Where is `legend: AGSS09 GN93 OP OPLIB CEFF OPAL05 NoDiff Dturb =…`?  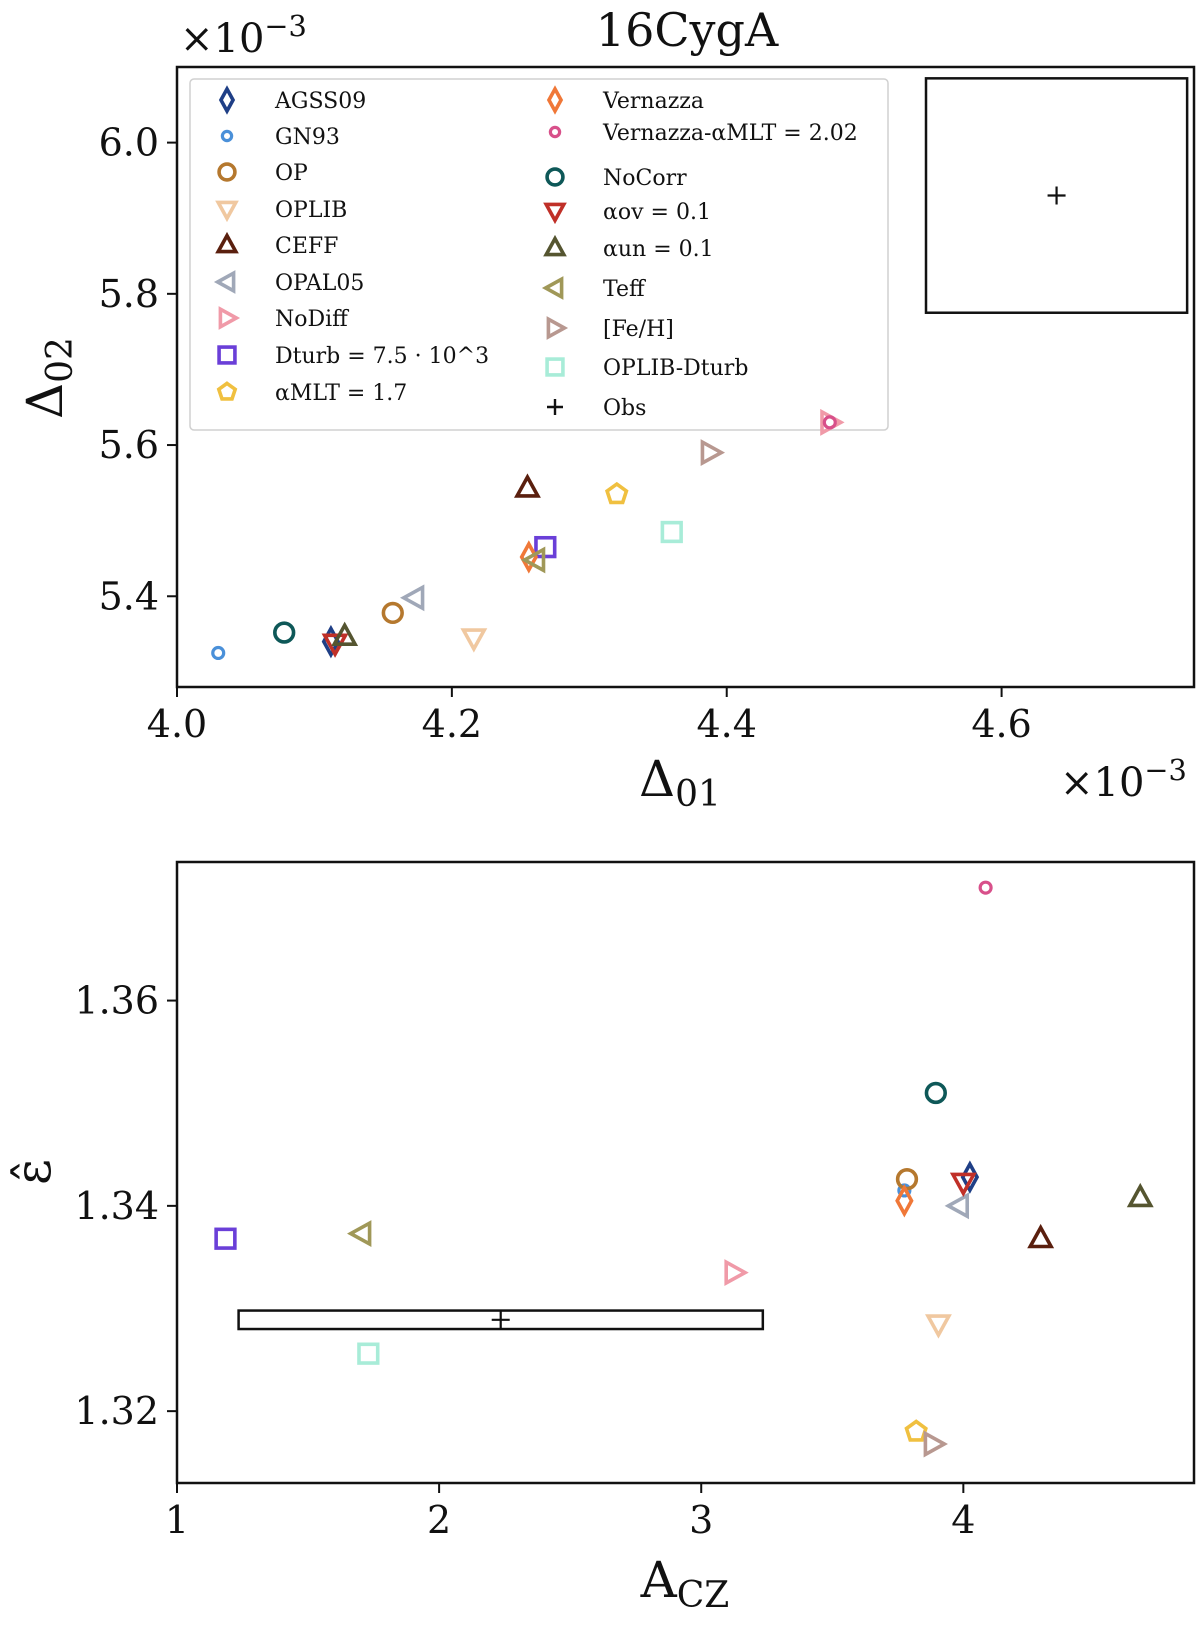
legend: AGSS09 GN93 OP OPLIB CEFF OPAL05 NoDiff Dturb =… is located at coordinates (539, 254).